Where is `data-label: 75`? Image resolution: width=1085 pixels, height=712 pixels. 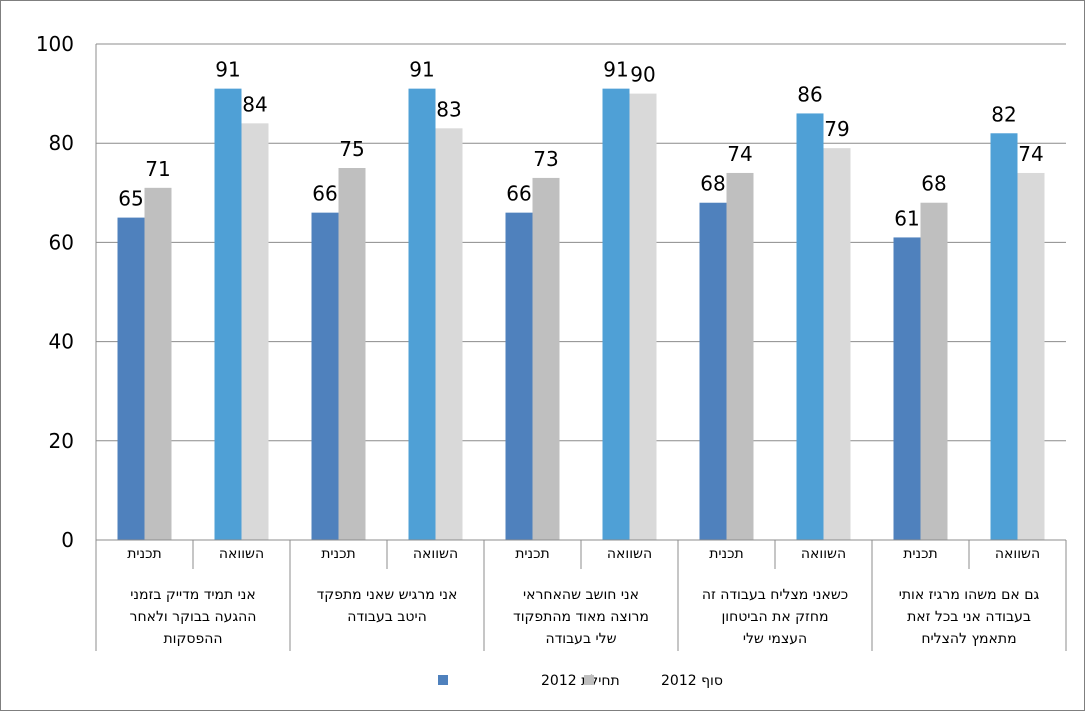 data-label: 75 is located at coordinates (351, 149).